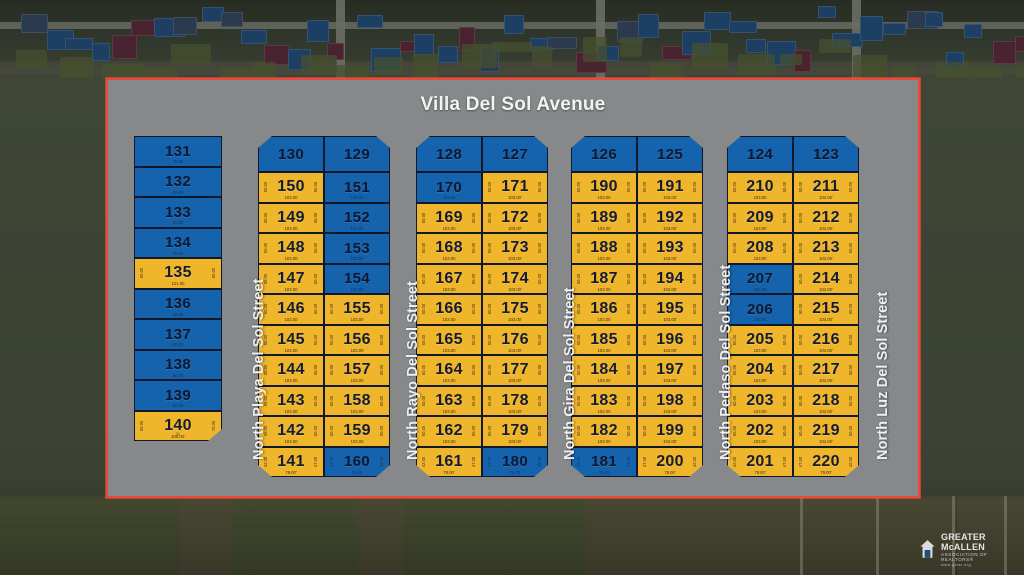 The width and height of the screenshot is (1024, 575). Describe the element at coordinates (515, 400) in the screenshot. I see `lot-178: 178 103.00' 50.00 50.00` at that location.